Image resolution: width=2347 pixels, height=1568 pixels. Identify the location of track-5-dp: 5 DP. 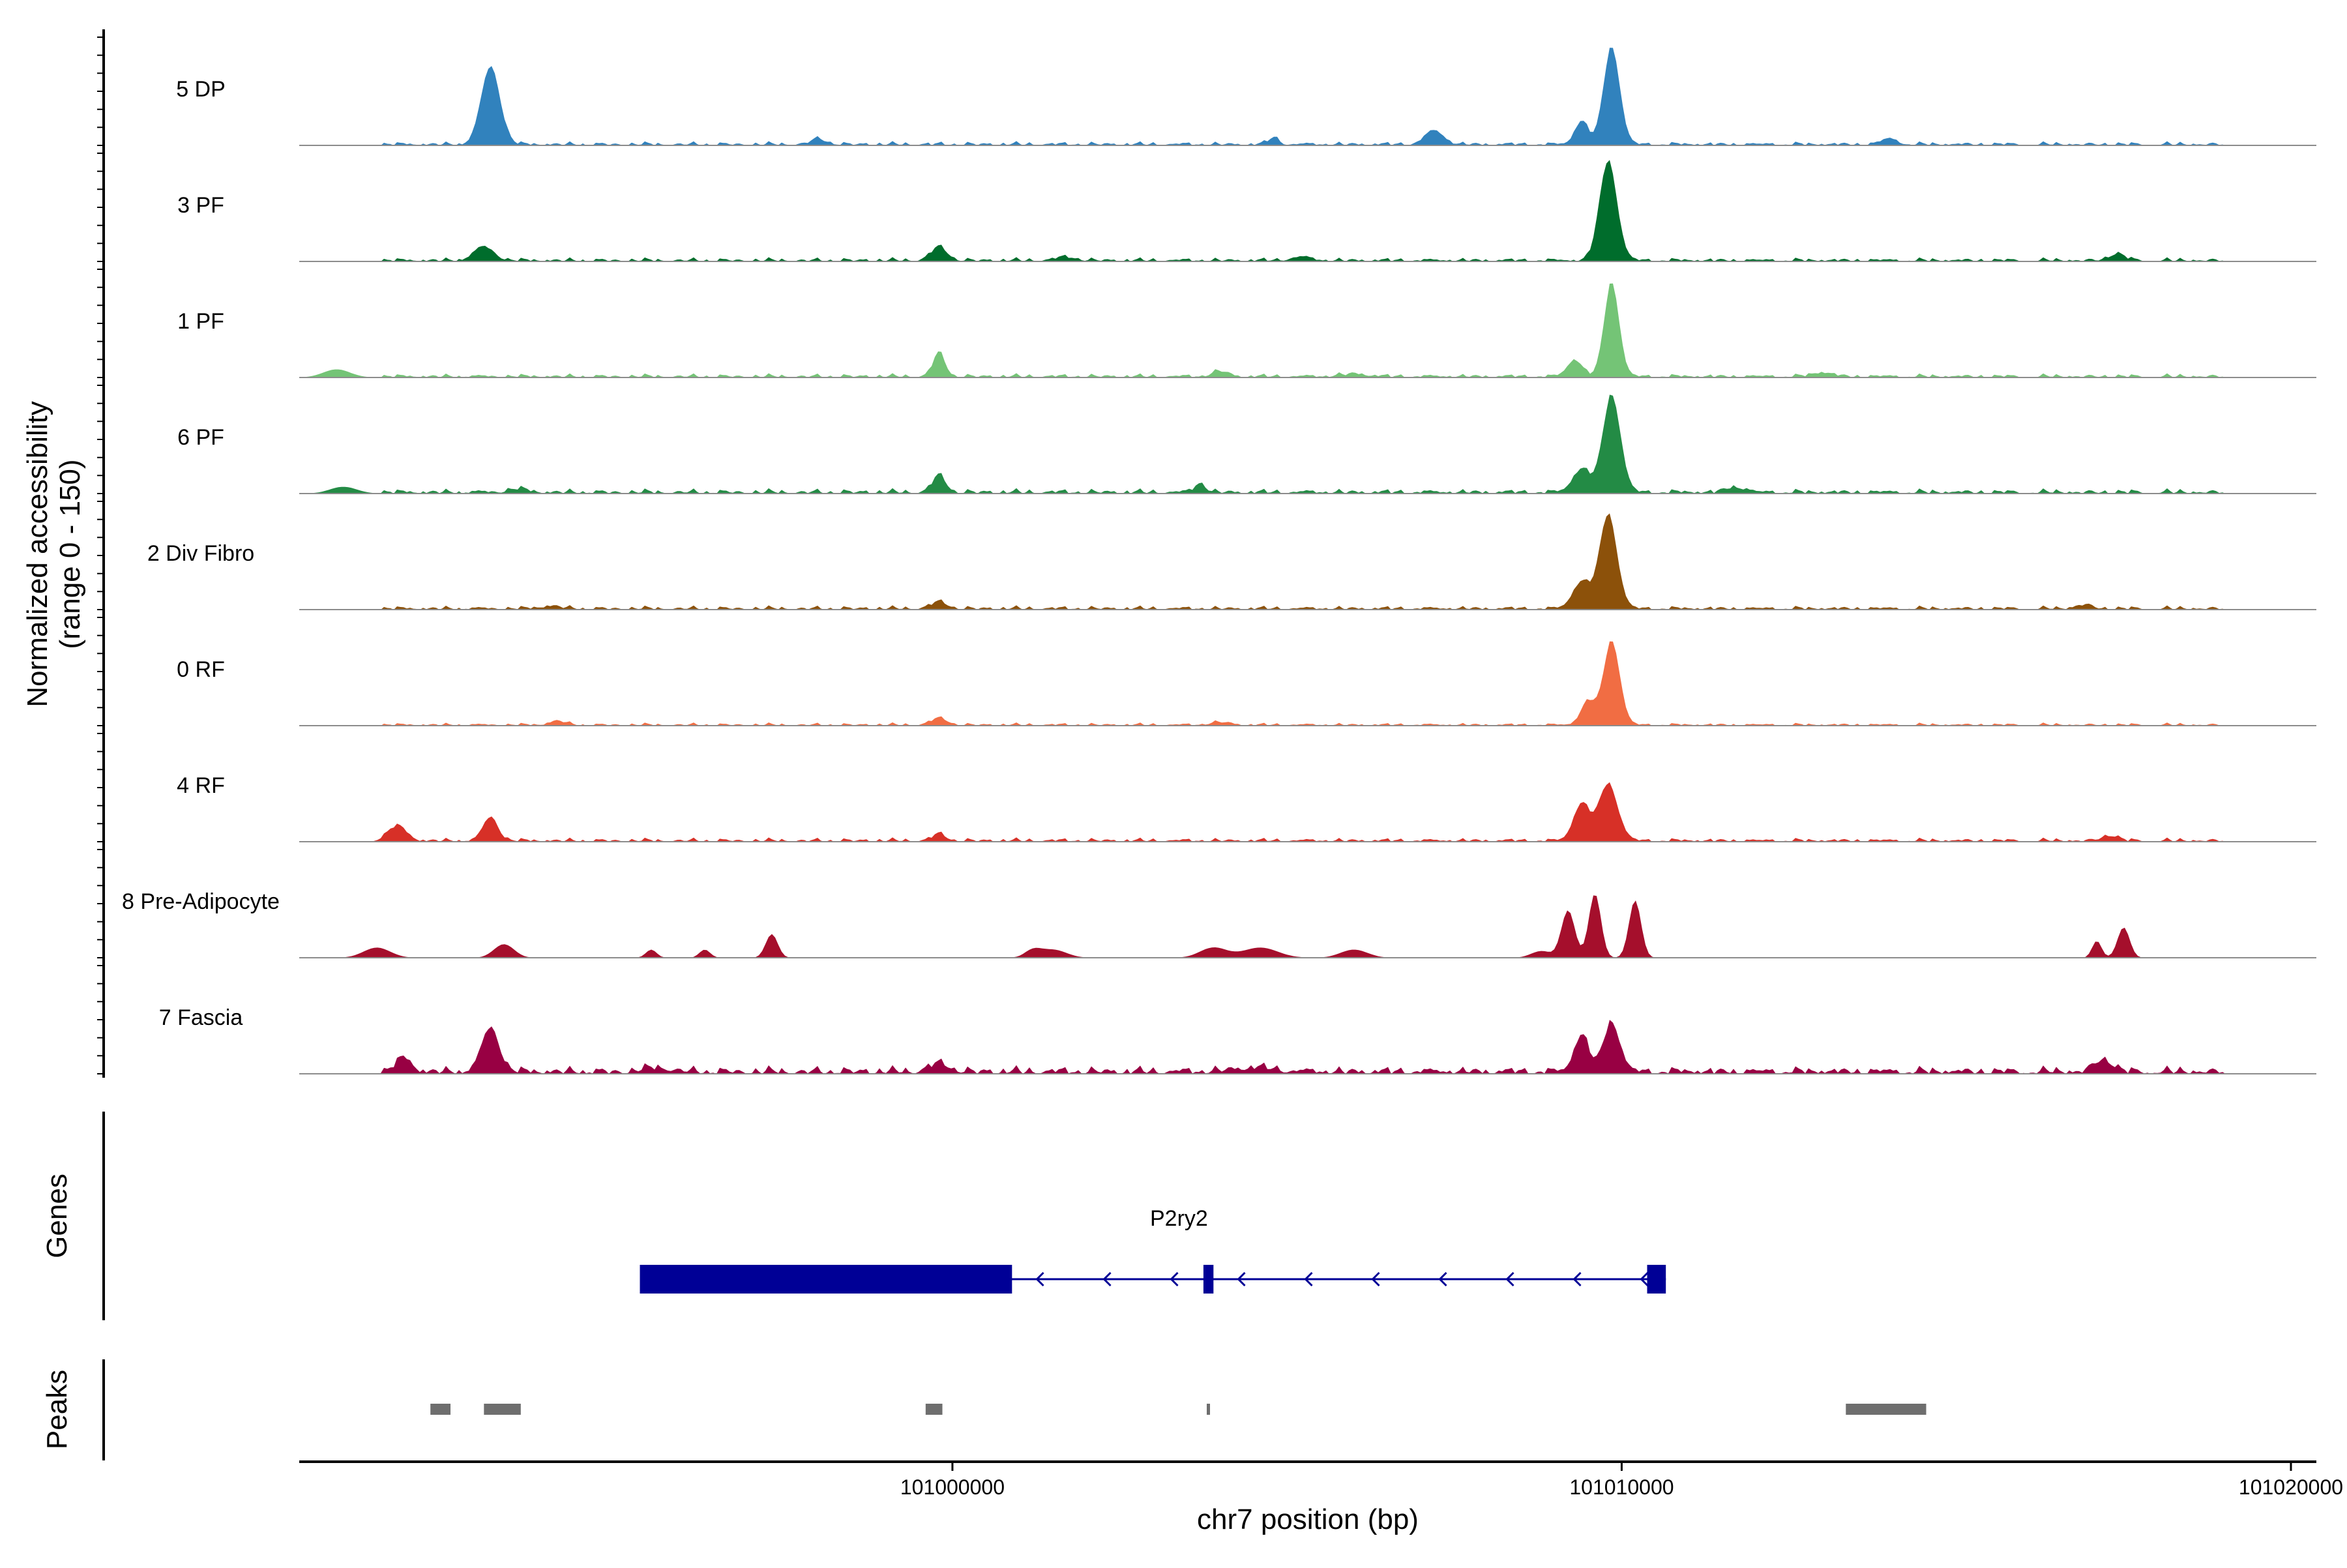
(1246, 97).